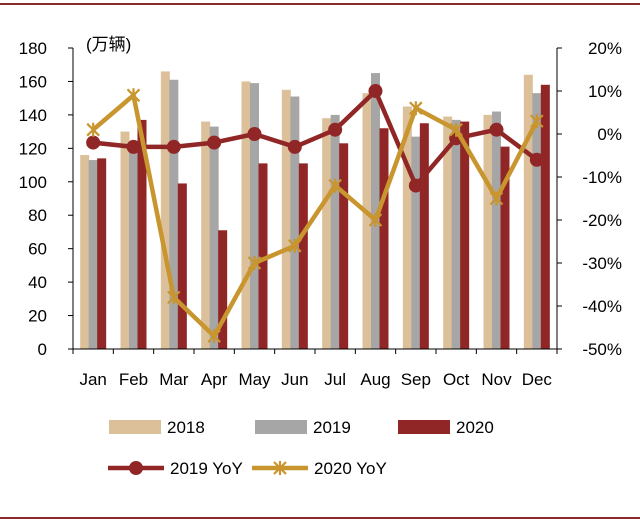 This screenshot has width=640, height=522. I want to click on point-2020-yoy-aug, so click(375, 220).